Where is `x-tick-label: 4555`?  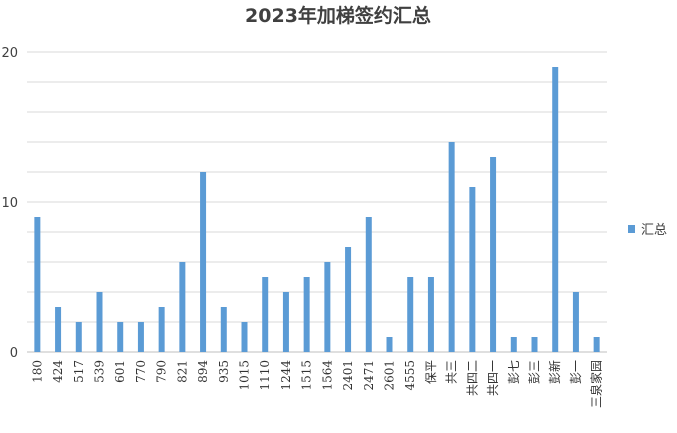 x-tick-label: 4555 is located at coordinates (410, 375).